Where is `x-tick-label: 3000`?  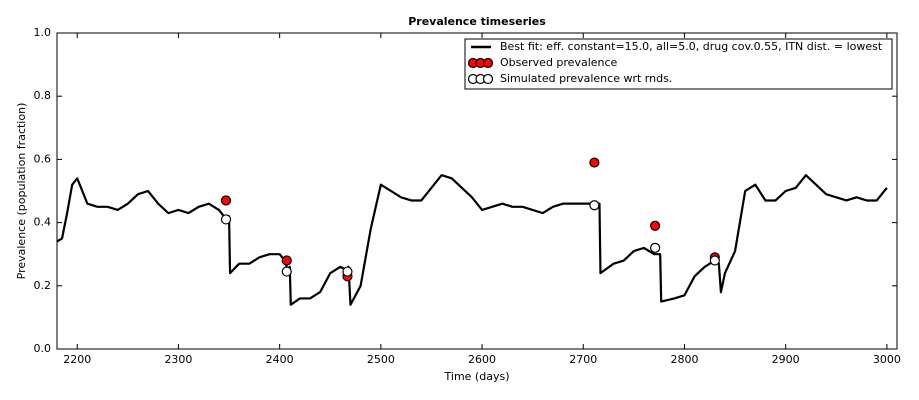
x-tick-label: 3000 is located at coordinates (887, 359).